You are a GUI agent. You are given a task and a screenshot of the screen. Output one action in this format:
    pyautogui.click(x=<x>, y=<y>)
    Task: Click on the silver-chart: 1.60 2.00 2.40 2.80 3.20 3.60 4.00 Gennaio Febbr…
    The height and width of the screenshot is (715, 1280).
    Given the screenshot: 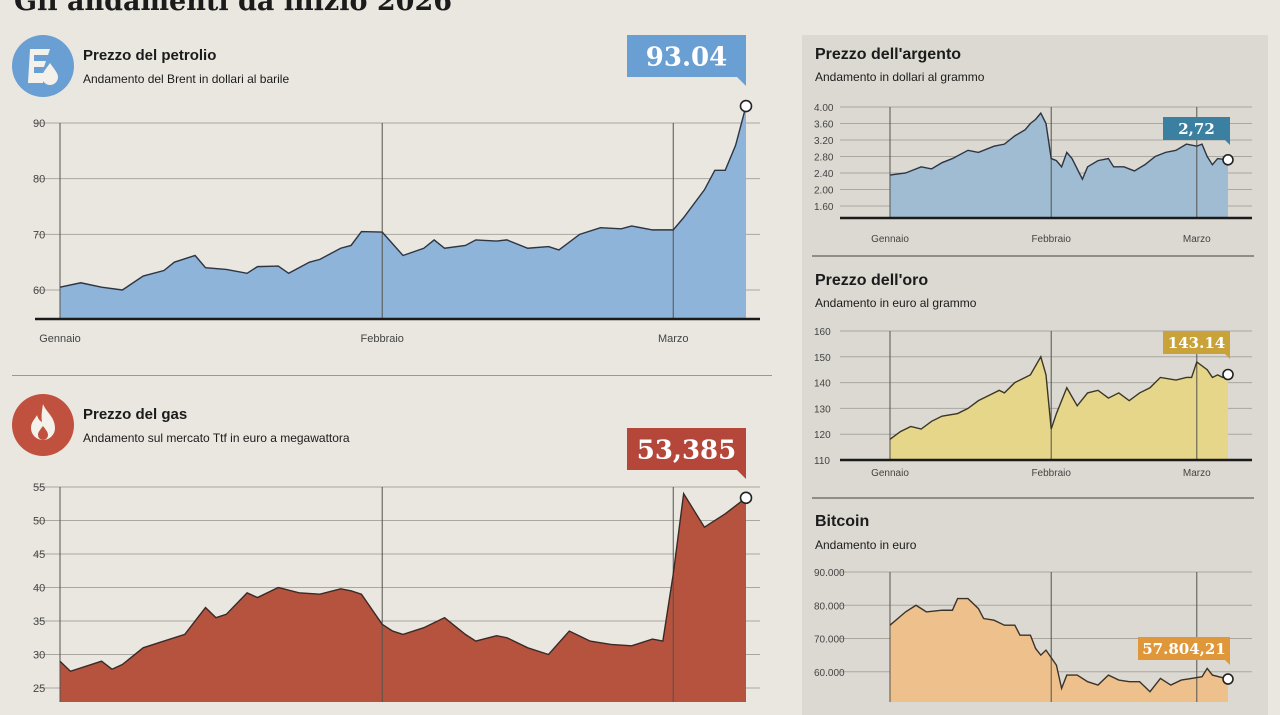 What is the action you would take?
    pyautogui.click(x=1033, y=174)
    